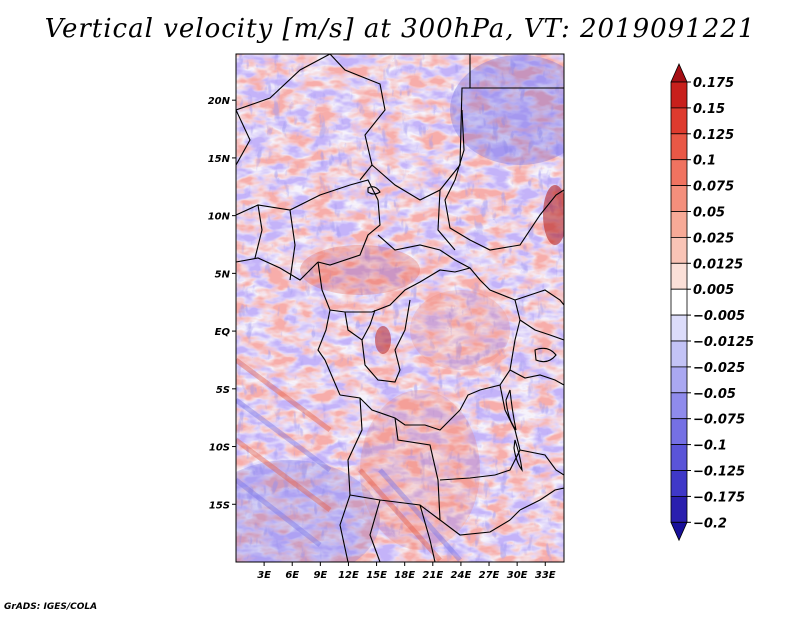  I want to click on x-tick-label: 9E, so click(320, 575).